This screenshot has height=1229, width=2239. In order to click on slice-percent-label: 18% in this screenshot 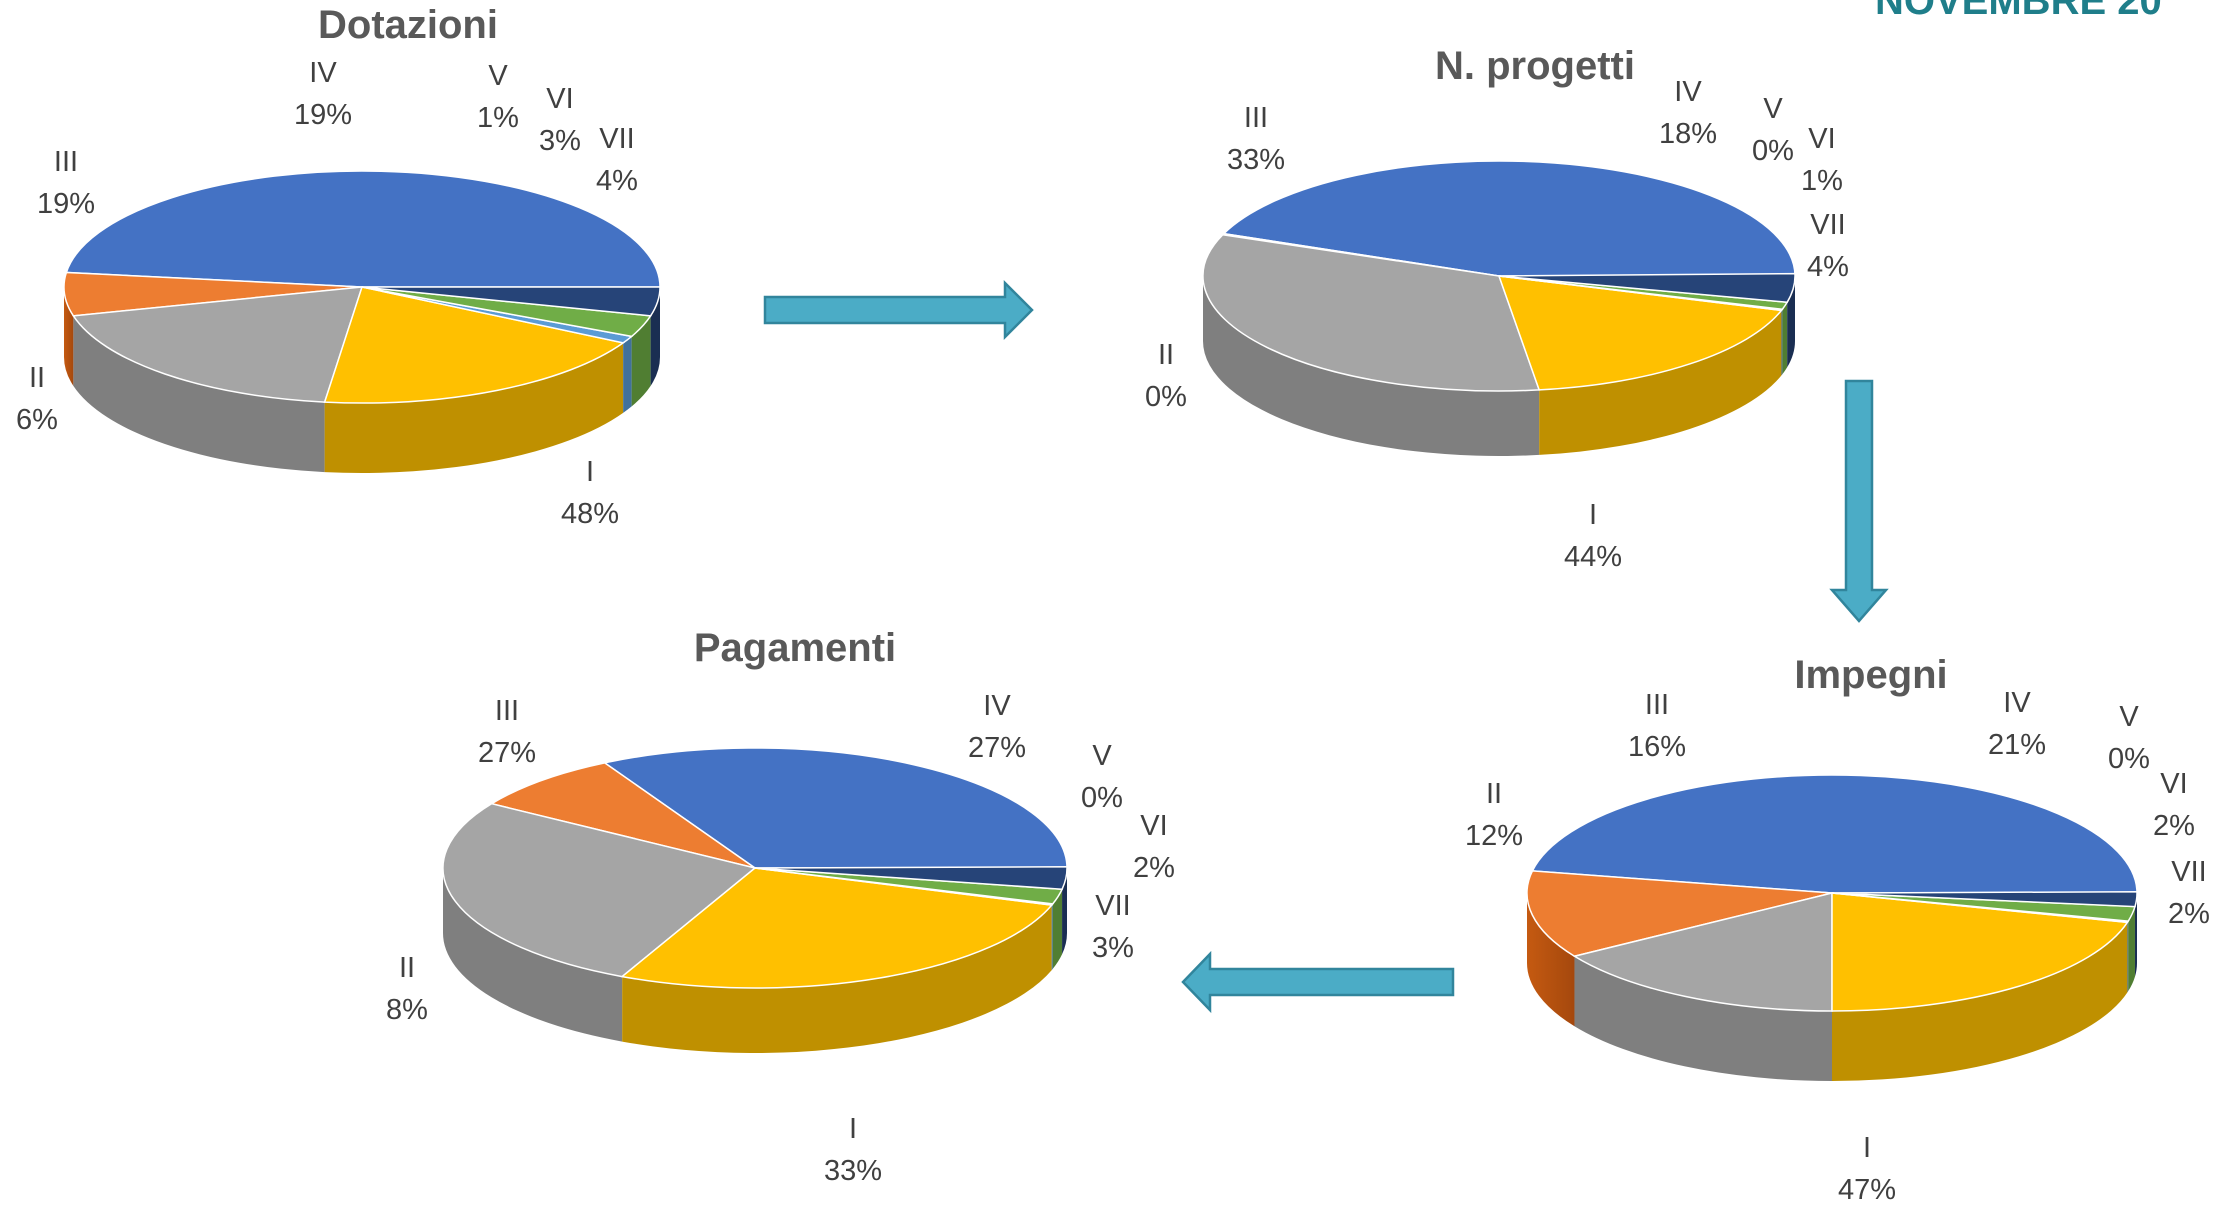, I will do `click(1688, 134)`.